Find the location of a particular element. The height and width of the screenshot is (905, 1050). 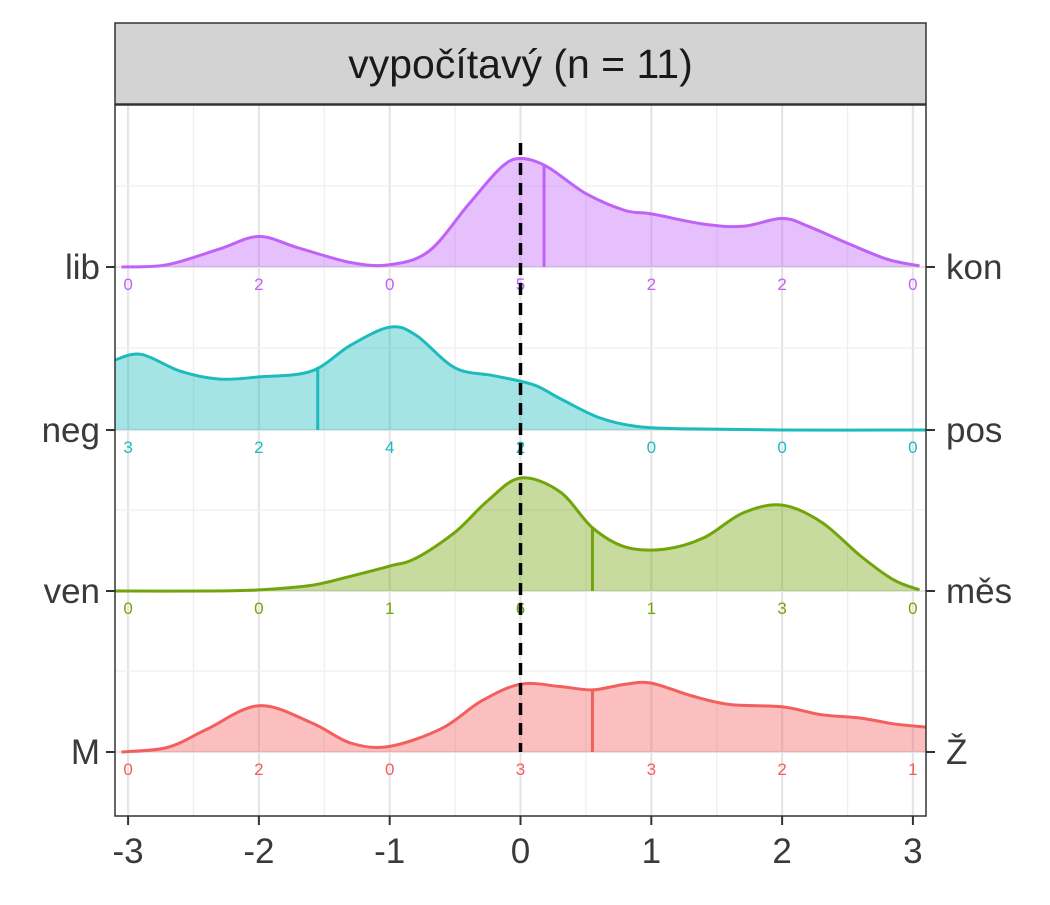

x-tick-label: -3 is located at coordinates (128, 851).